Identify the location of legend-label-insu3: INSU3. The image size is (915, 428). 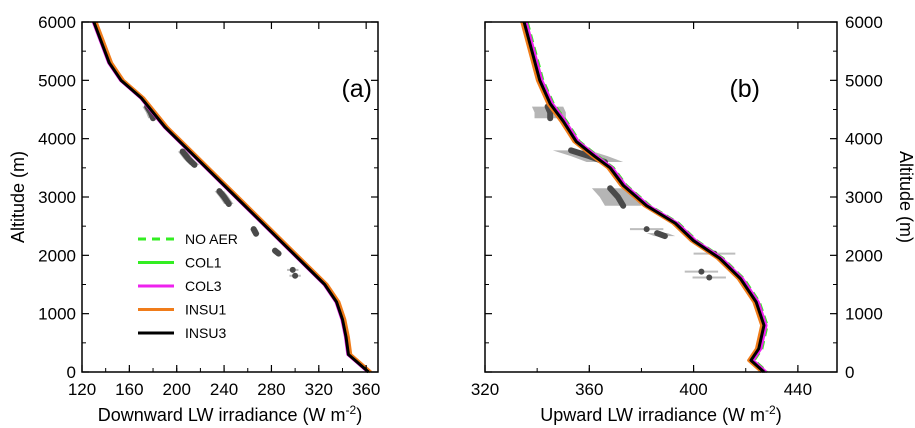
(205, 333).